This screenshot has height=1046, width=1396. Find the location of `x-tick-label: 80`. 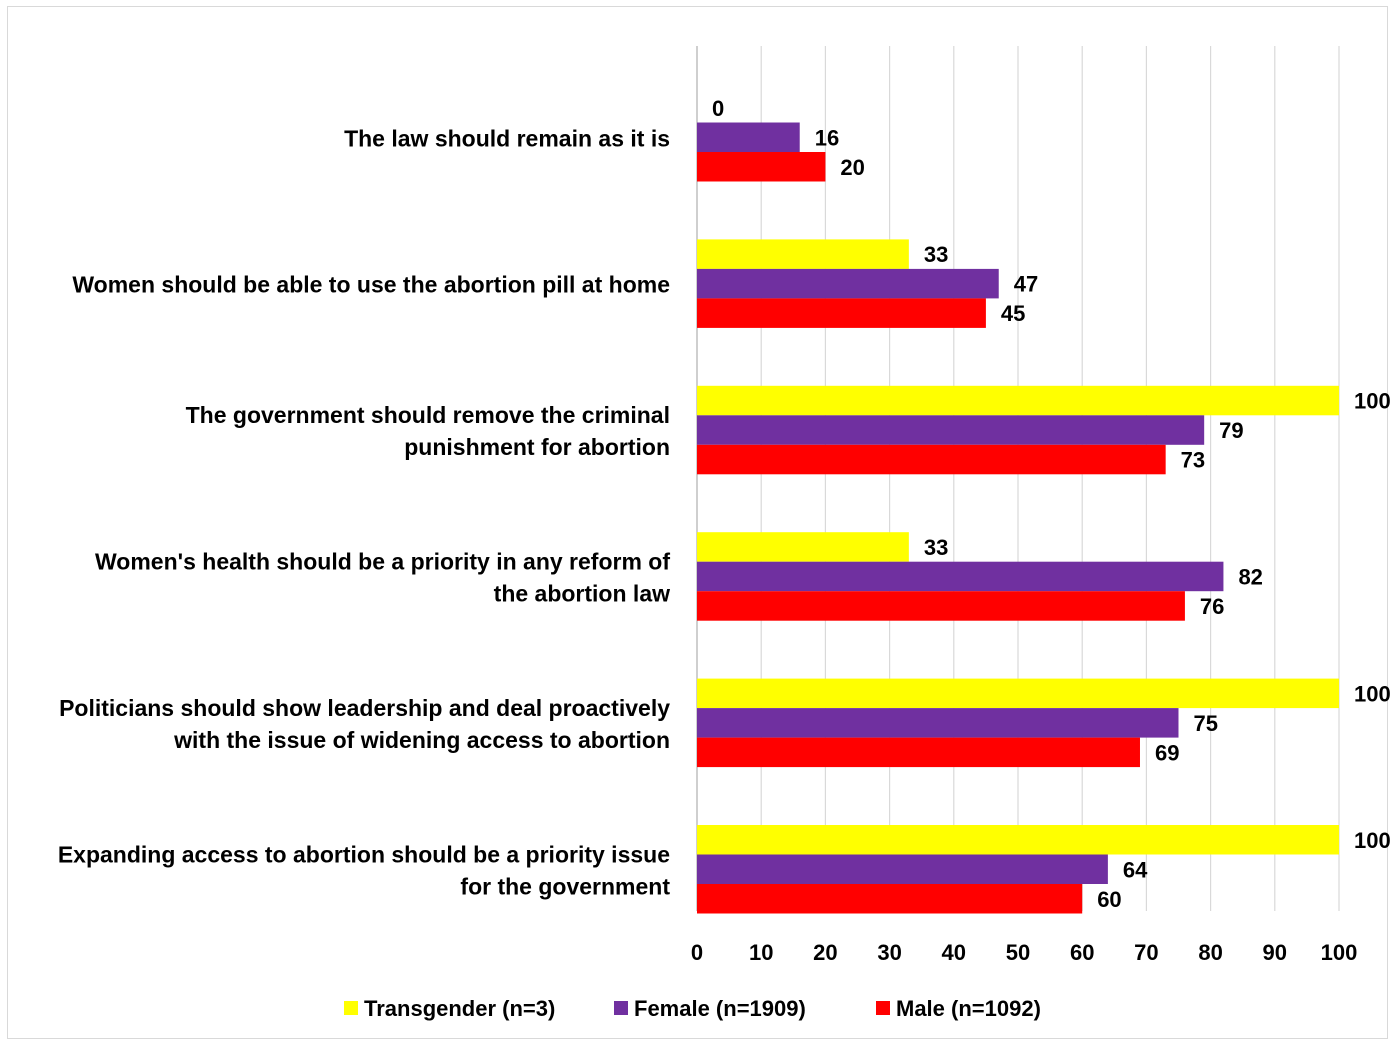

x-tick-label: 80 is located at coordinates (1210, 952).